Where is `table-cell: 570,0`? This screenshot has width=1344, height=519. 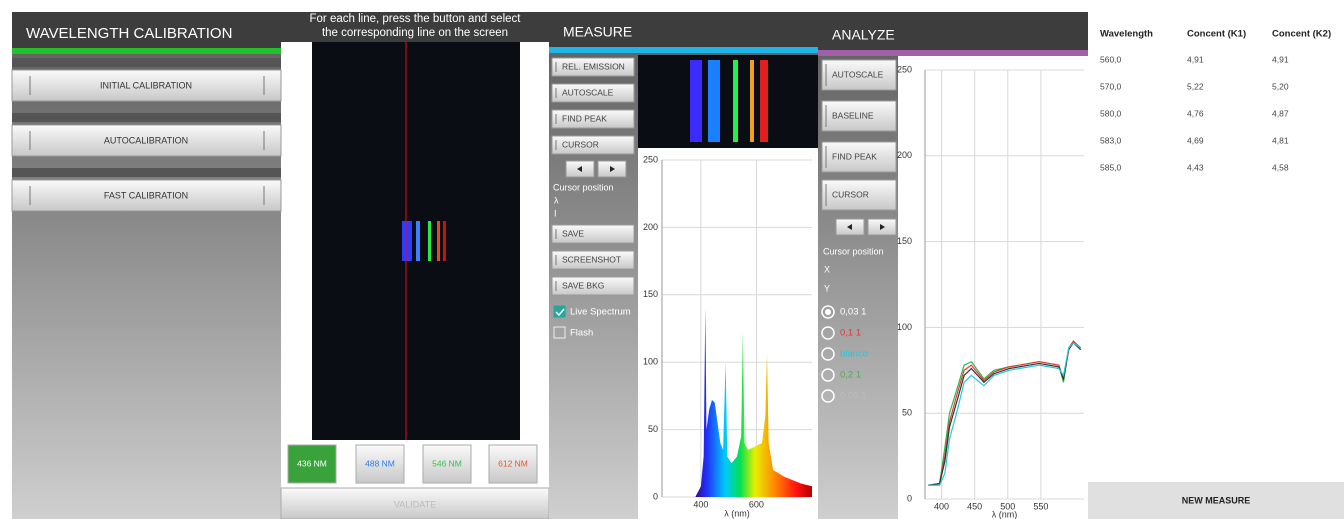
table-cell: 570,0 is located at coordinates (1111, 86).